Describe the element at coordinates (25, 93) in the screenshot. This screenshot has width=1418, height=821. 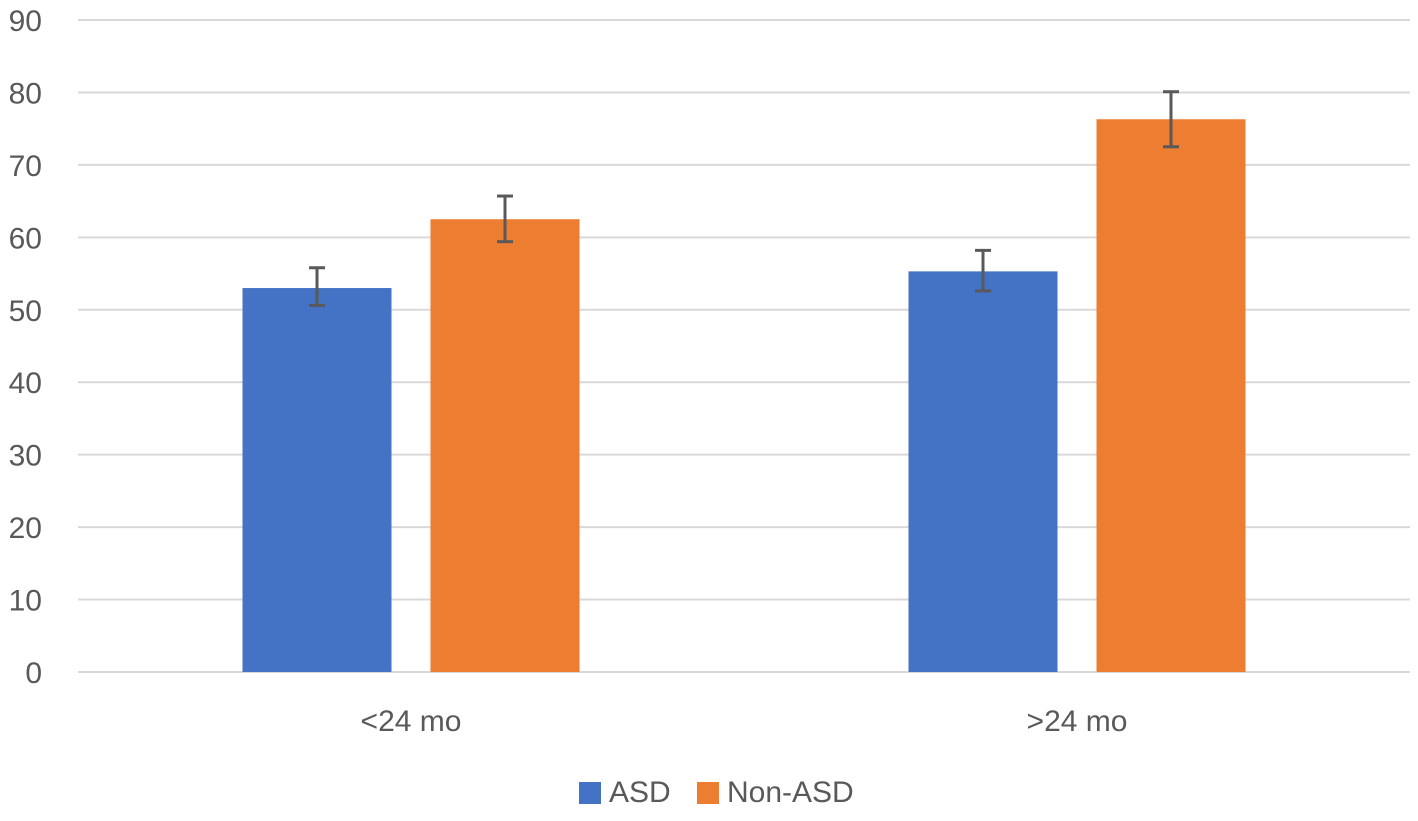
I see `y-tick-label: 80` at that location.